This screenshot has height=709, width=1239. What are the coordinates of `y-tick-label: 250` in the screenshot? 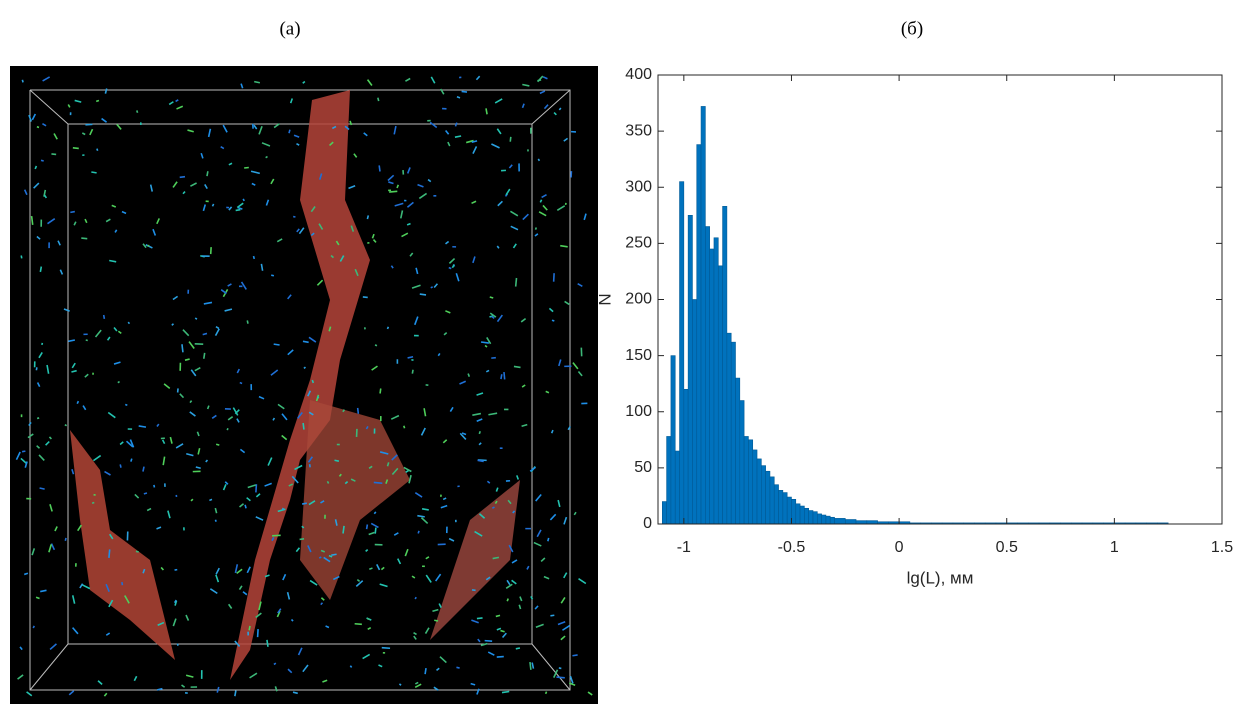 It's located at (638, 243).